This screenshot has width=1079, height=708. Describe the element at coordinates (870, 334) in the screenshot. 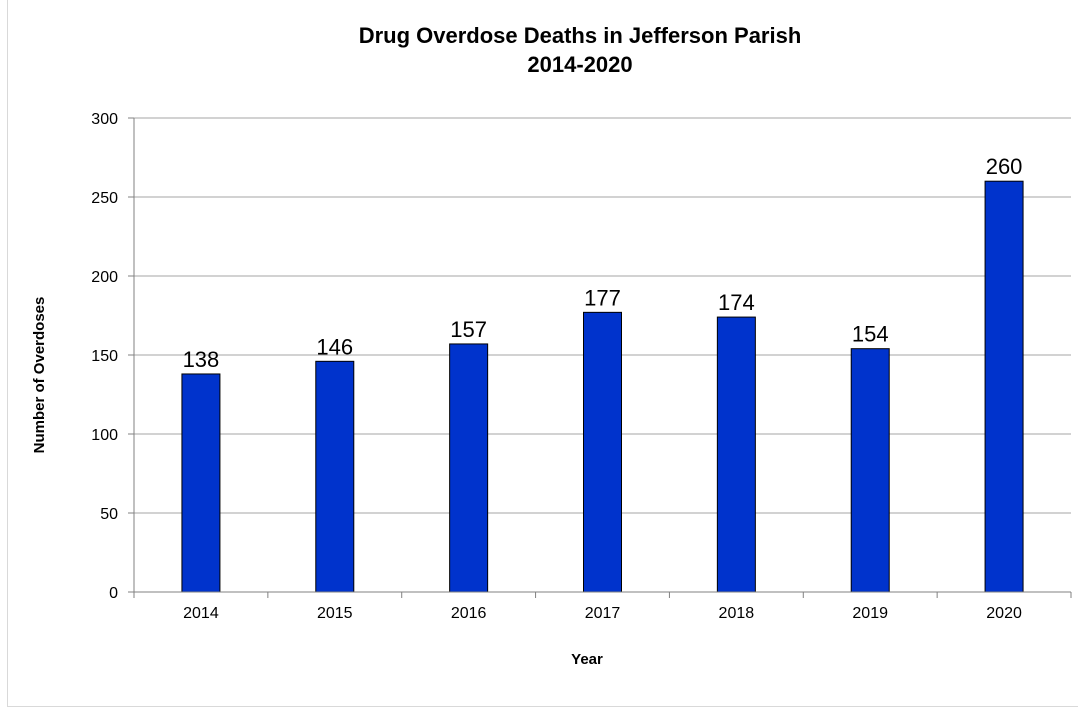

I see `data-label: 154` at that location.